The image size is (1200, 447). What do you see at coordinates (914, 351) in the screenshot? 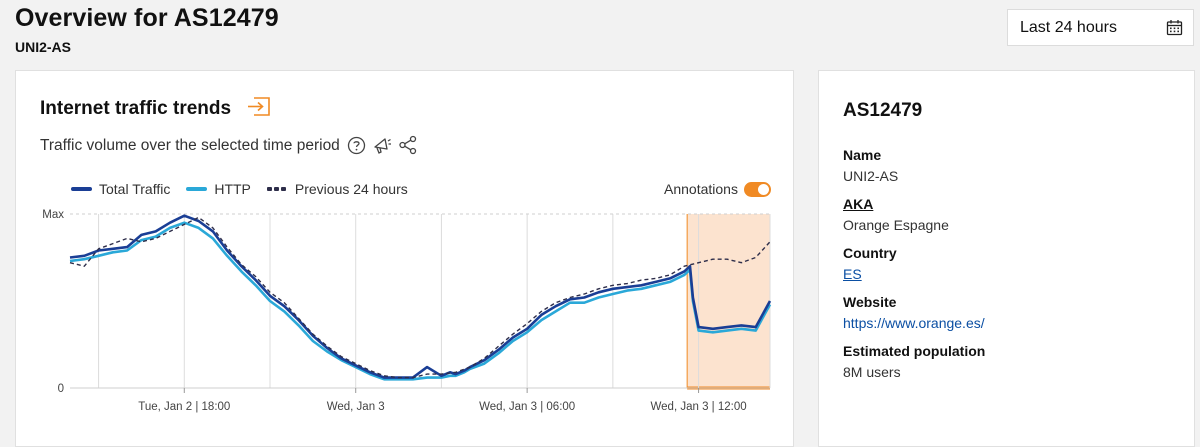
I see `population-label: Estimated population` at bounding box center [914, 351].